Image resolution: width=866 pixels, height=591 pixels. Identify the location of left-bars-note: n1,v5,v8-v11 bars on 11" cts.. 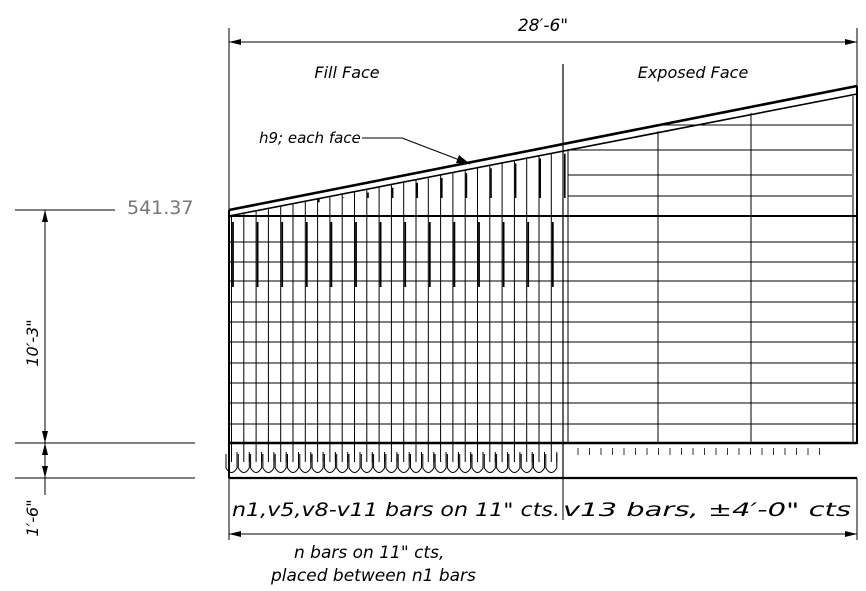
(396, 510).